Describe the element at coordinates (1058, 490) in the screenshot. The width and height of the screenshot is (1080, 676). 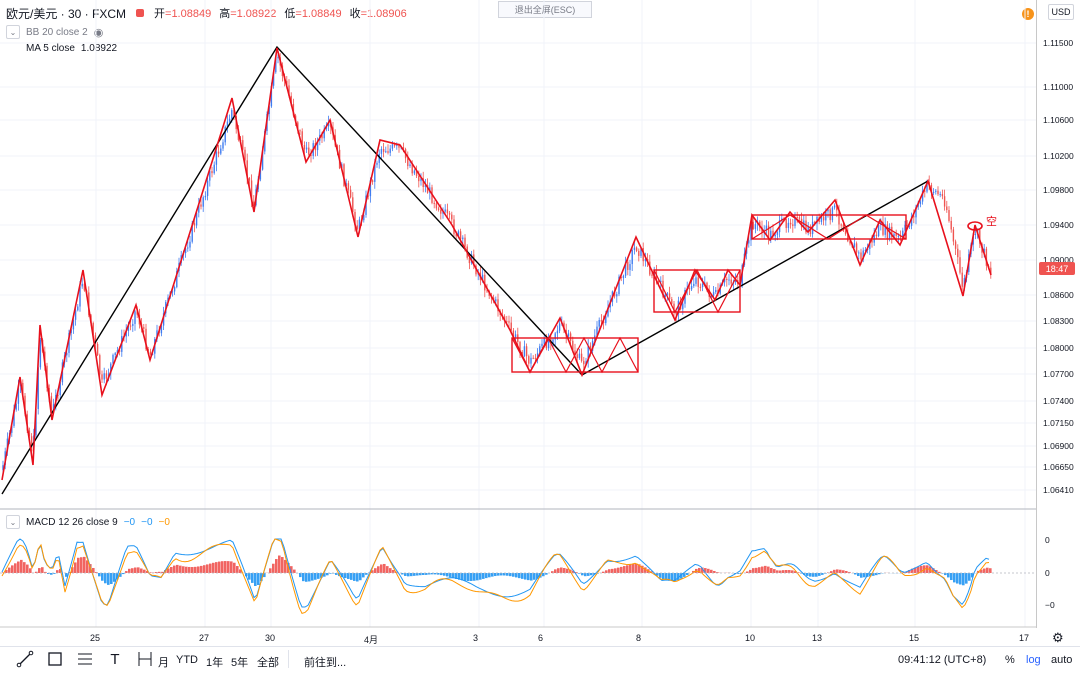
I see `price-tick-label: 1.06410` at that location.